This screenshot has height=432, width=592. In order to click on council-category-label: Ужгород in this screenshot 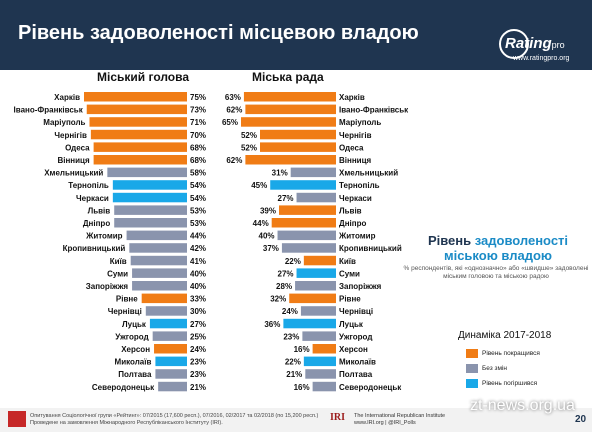, I will do `click(355, 336)`.